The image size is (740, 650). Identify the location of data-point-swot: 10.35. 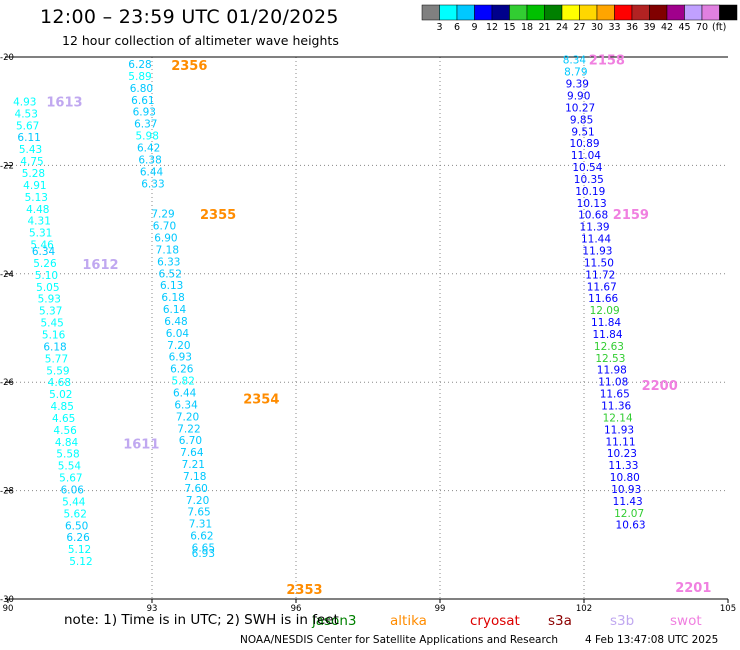
(589, 180).